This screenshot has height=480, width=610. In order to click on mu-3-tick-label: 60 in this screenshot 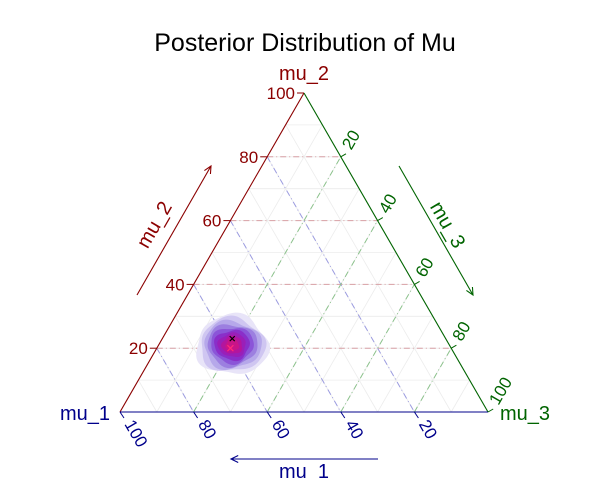, I will do `click(425, 268)`.